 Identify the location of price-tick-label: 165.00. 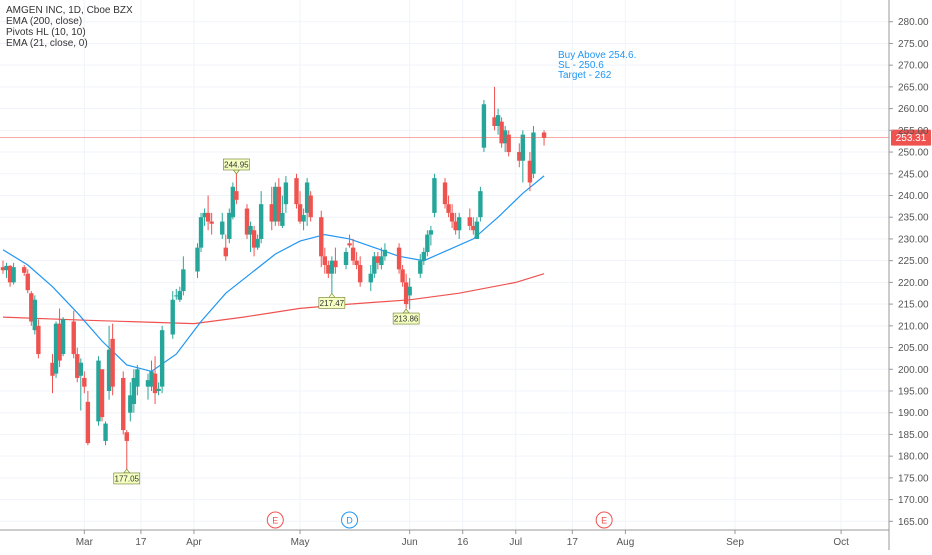
(913, 522).